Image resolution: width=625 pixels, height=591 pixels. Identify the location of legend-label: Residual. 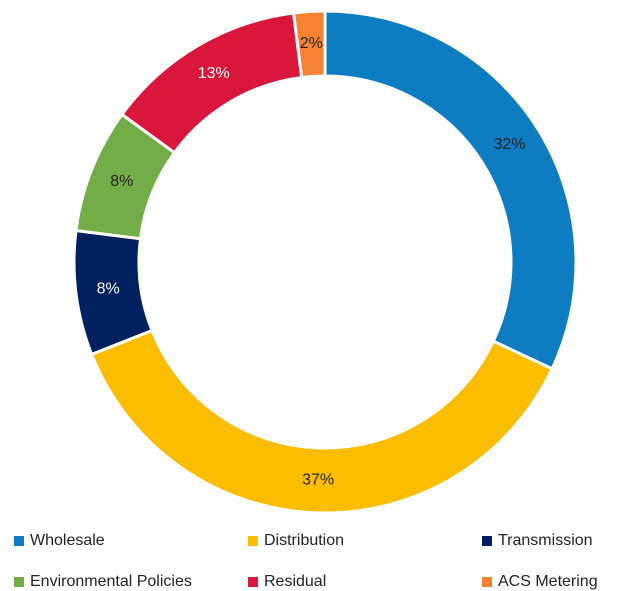
(295, 581).